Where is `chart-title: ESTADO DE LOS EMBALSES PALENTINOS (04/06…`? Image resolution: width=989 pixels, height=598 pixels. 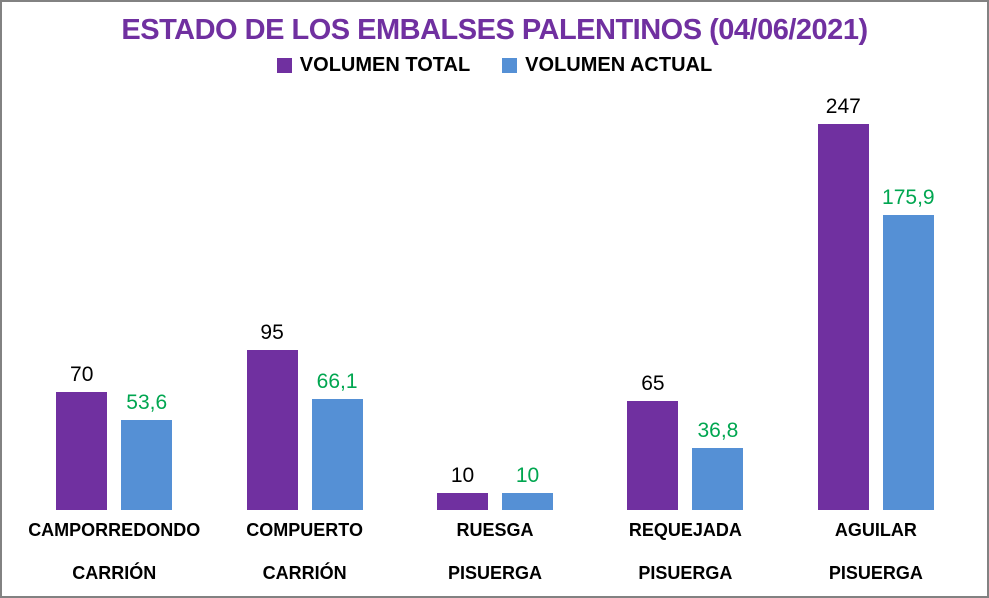 chart-title: ESTADO DE LOS EMBALSES PALENTINOS (04/06… is located at coordinates (494, 30).